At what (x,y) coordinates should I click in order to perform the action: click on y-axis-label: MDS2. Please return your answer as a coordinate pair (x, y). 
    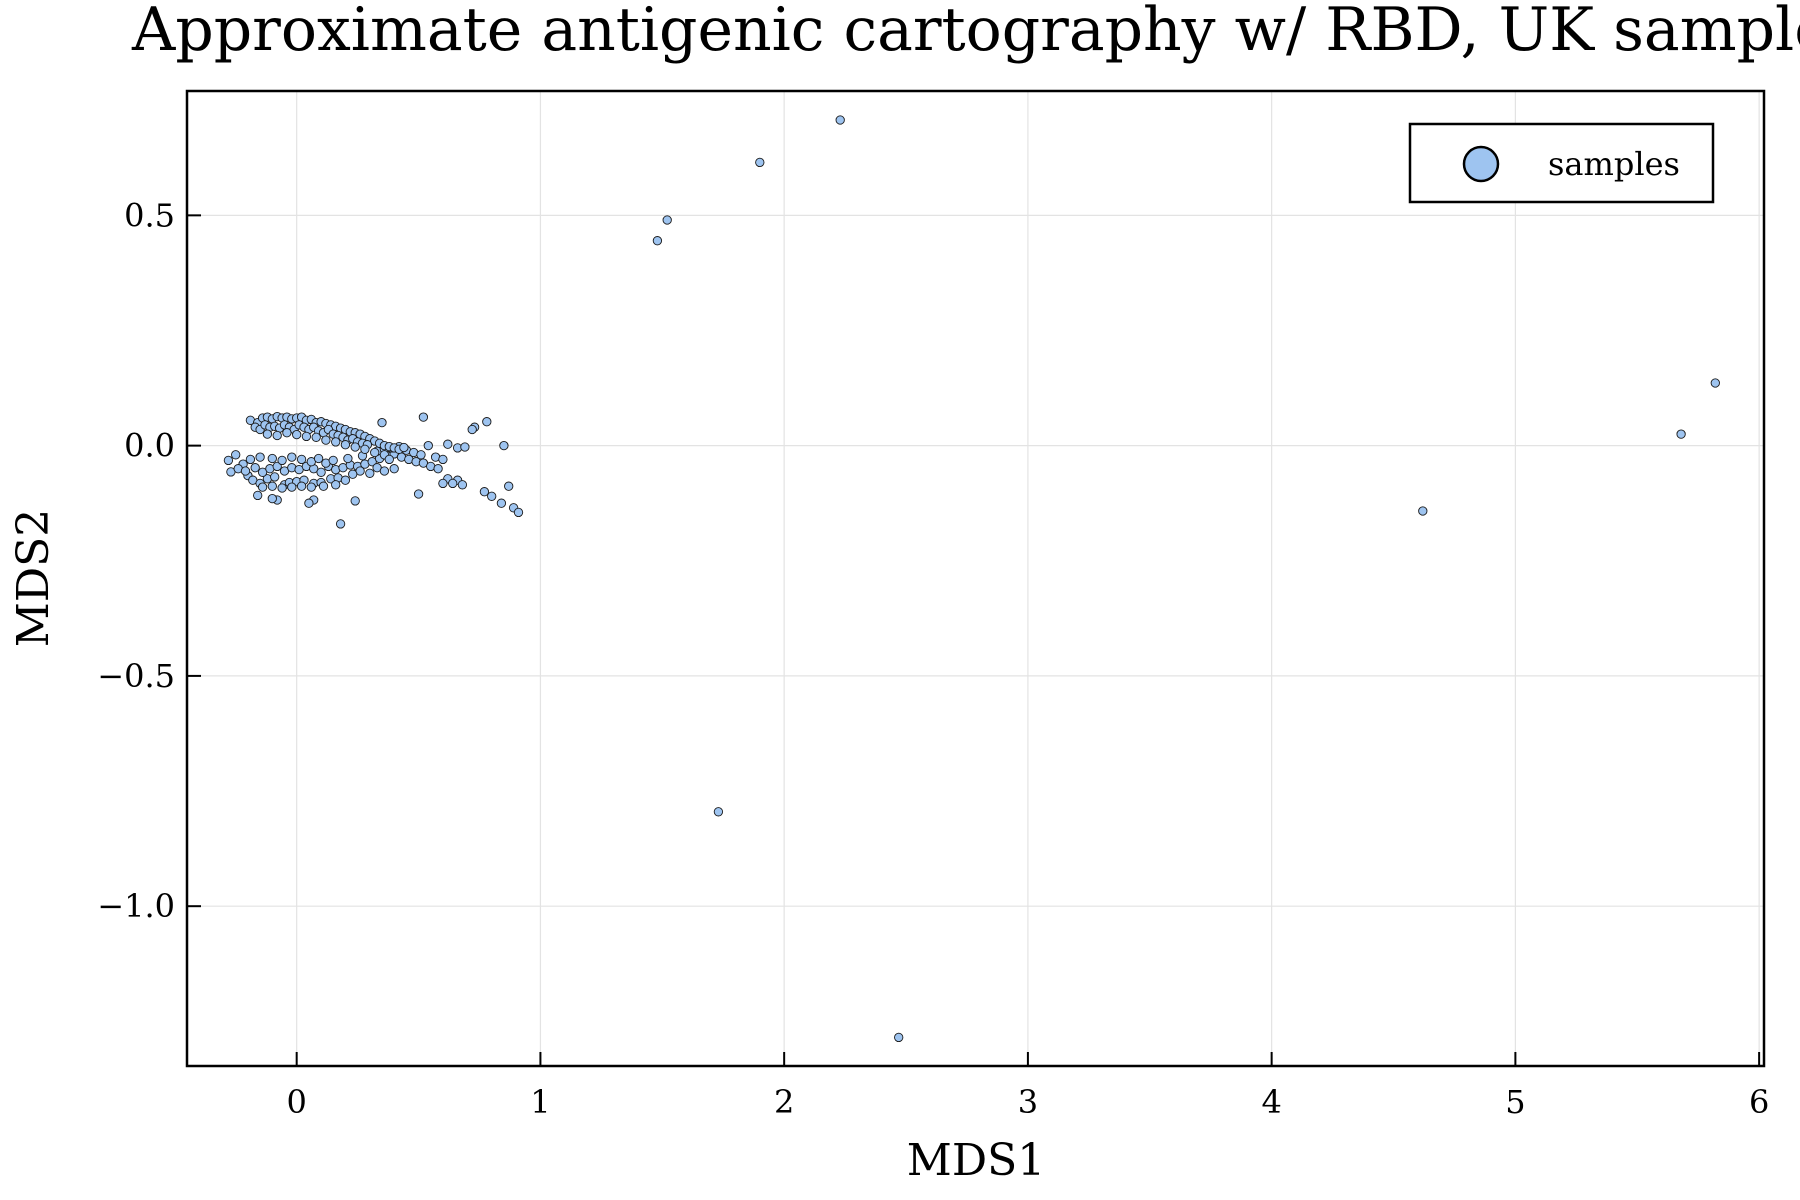
    Looking at the image, I should click on (33, 578).